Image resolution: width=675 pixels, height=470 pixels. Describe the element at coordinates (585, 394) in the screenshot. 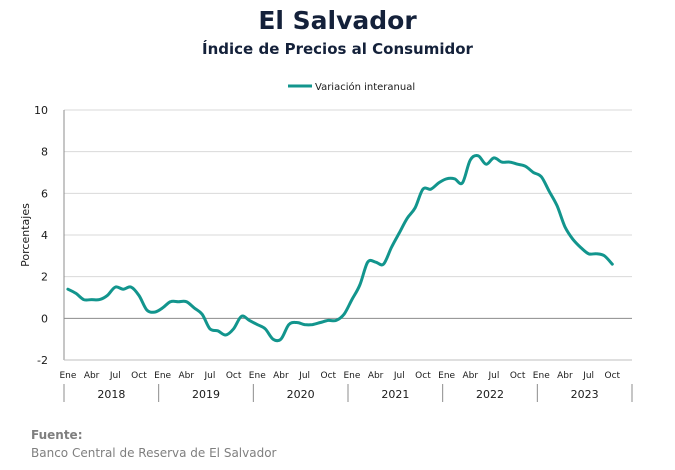

I see `x-tick-label-year: 2023` at that location.